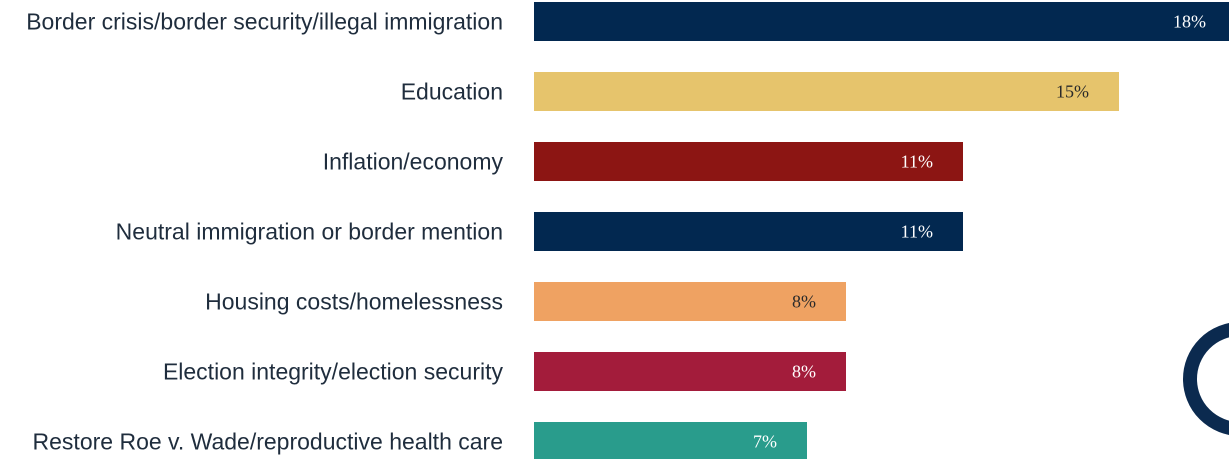  What do you see at coordinates (765, 442) in the screenshot?
I see `value-label: 7%` at bounding box center [765, 442].